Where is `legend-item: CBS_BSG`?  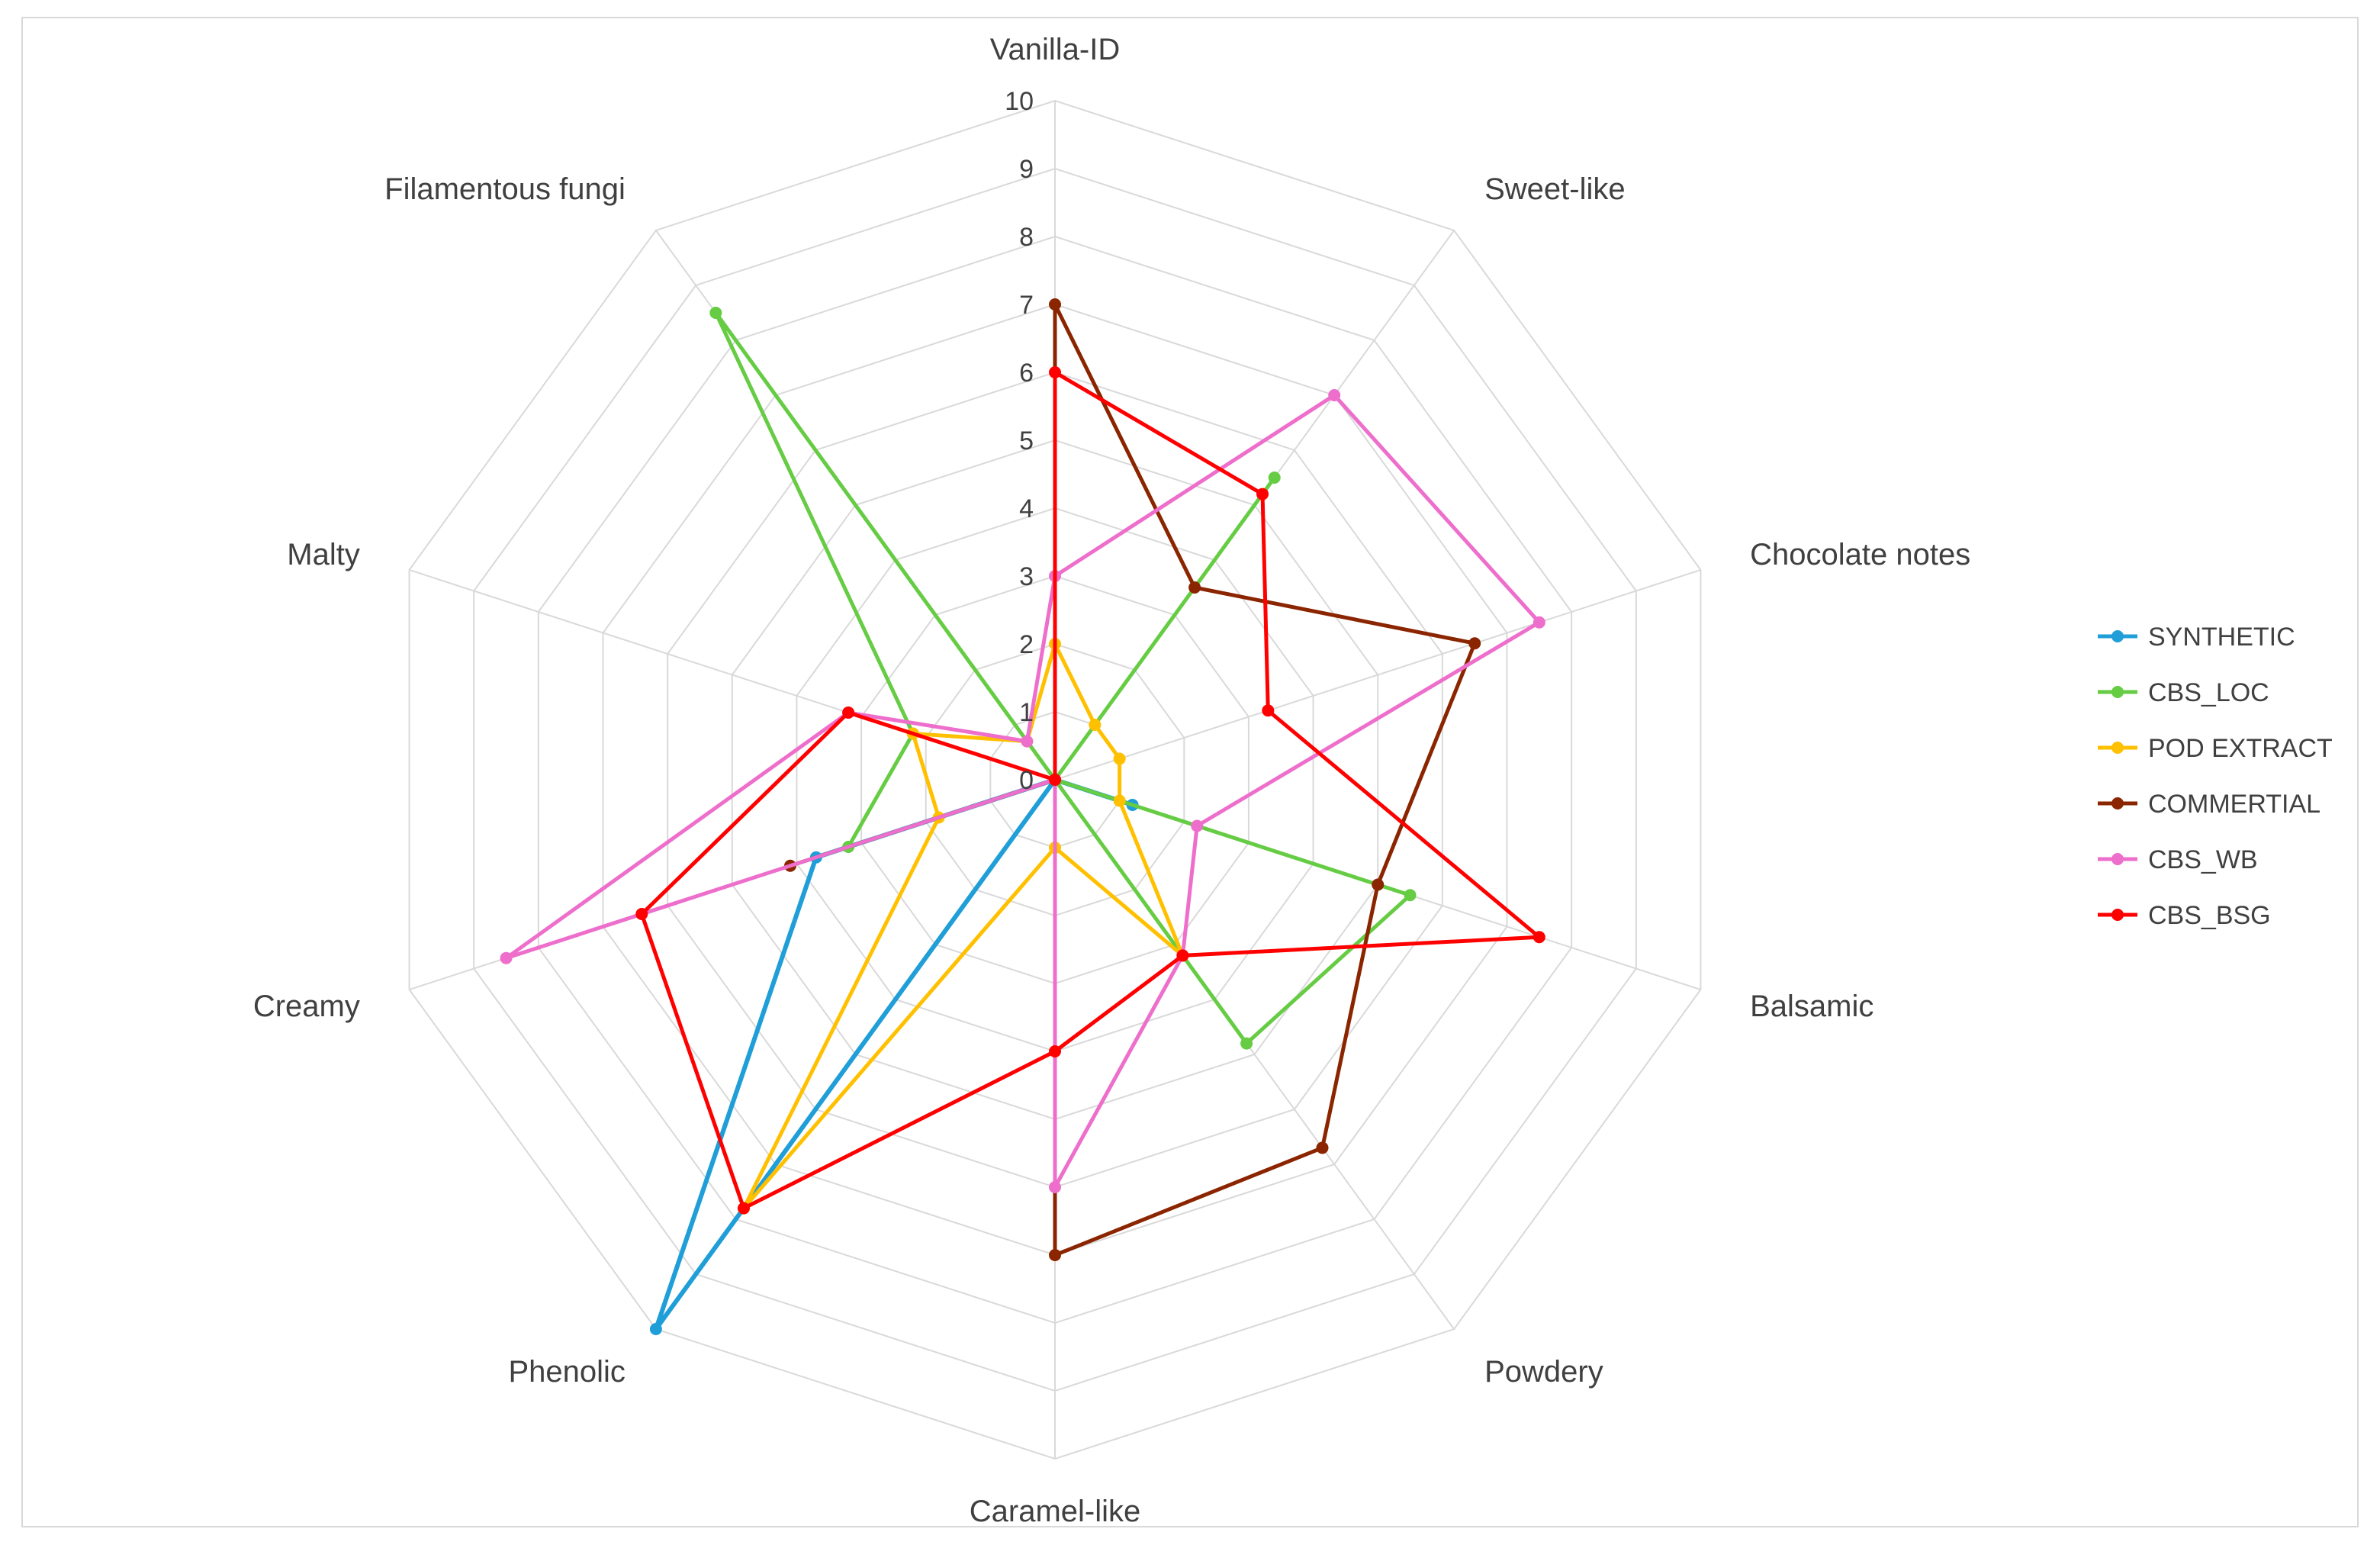 legend-item: CBS_BSG is located at coordinates (2184, 916).